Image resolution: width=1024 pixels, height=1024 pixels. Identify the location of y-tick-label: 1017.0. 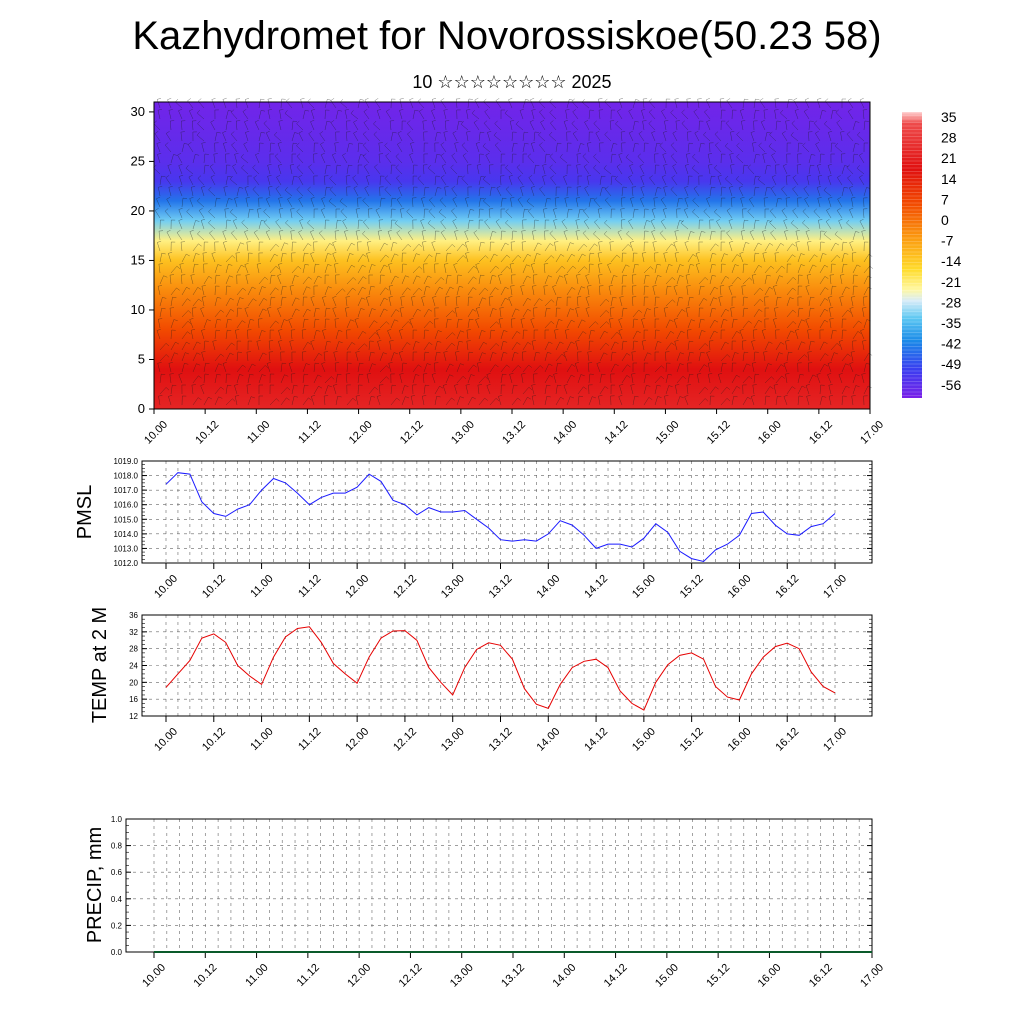
(126, 490).